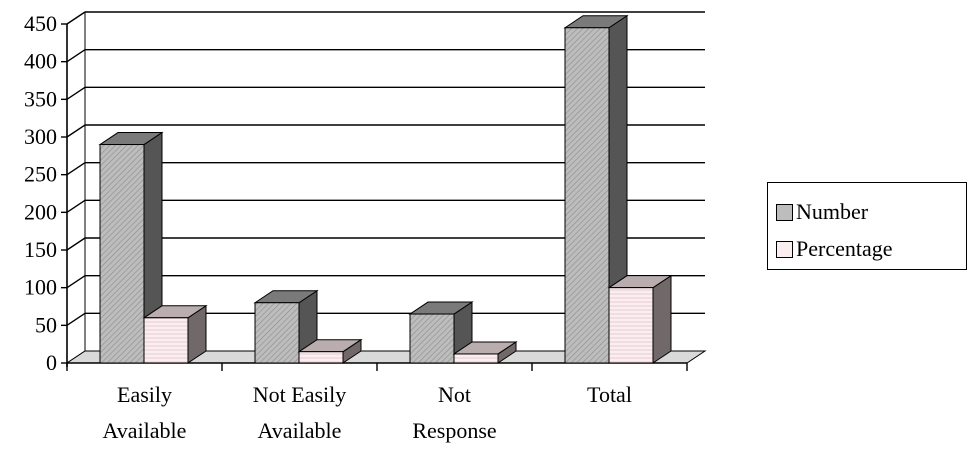  What do you see at coordinates (454, 394) in the screenshot?
I see `category-label-2-0: Not` at bounding box center [454, 394].